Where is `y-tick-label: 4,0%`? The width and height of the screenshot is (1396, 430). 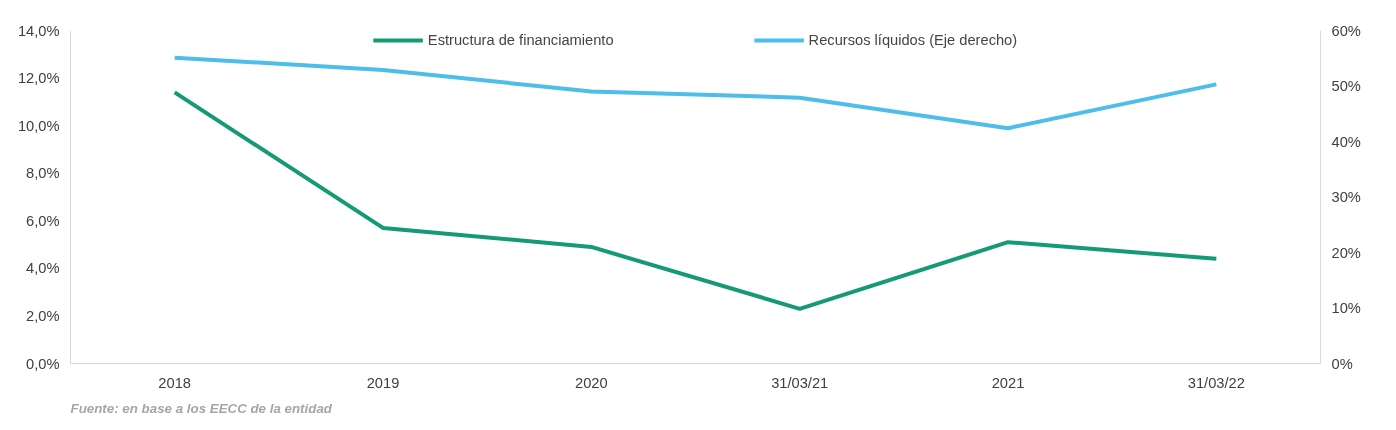 y-tick-label: 4,0% is located at coordinates (43, 268).